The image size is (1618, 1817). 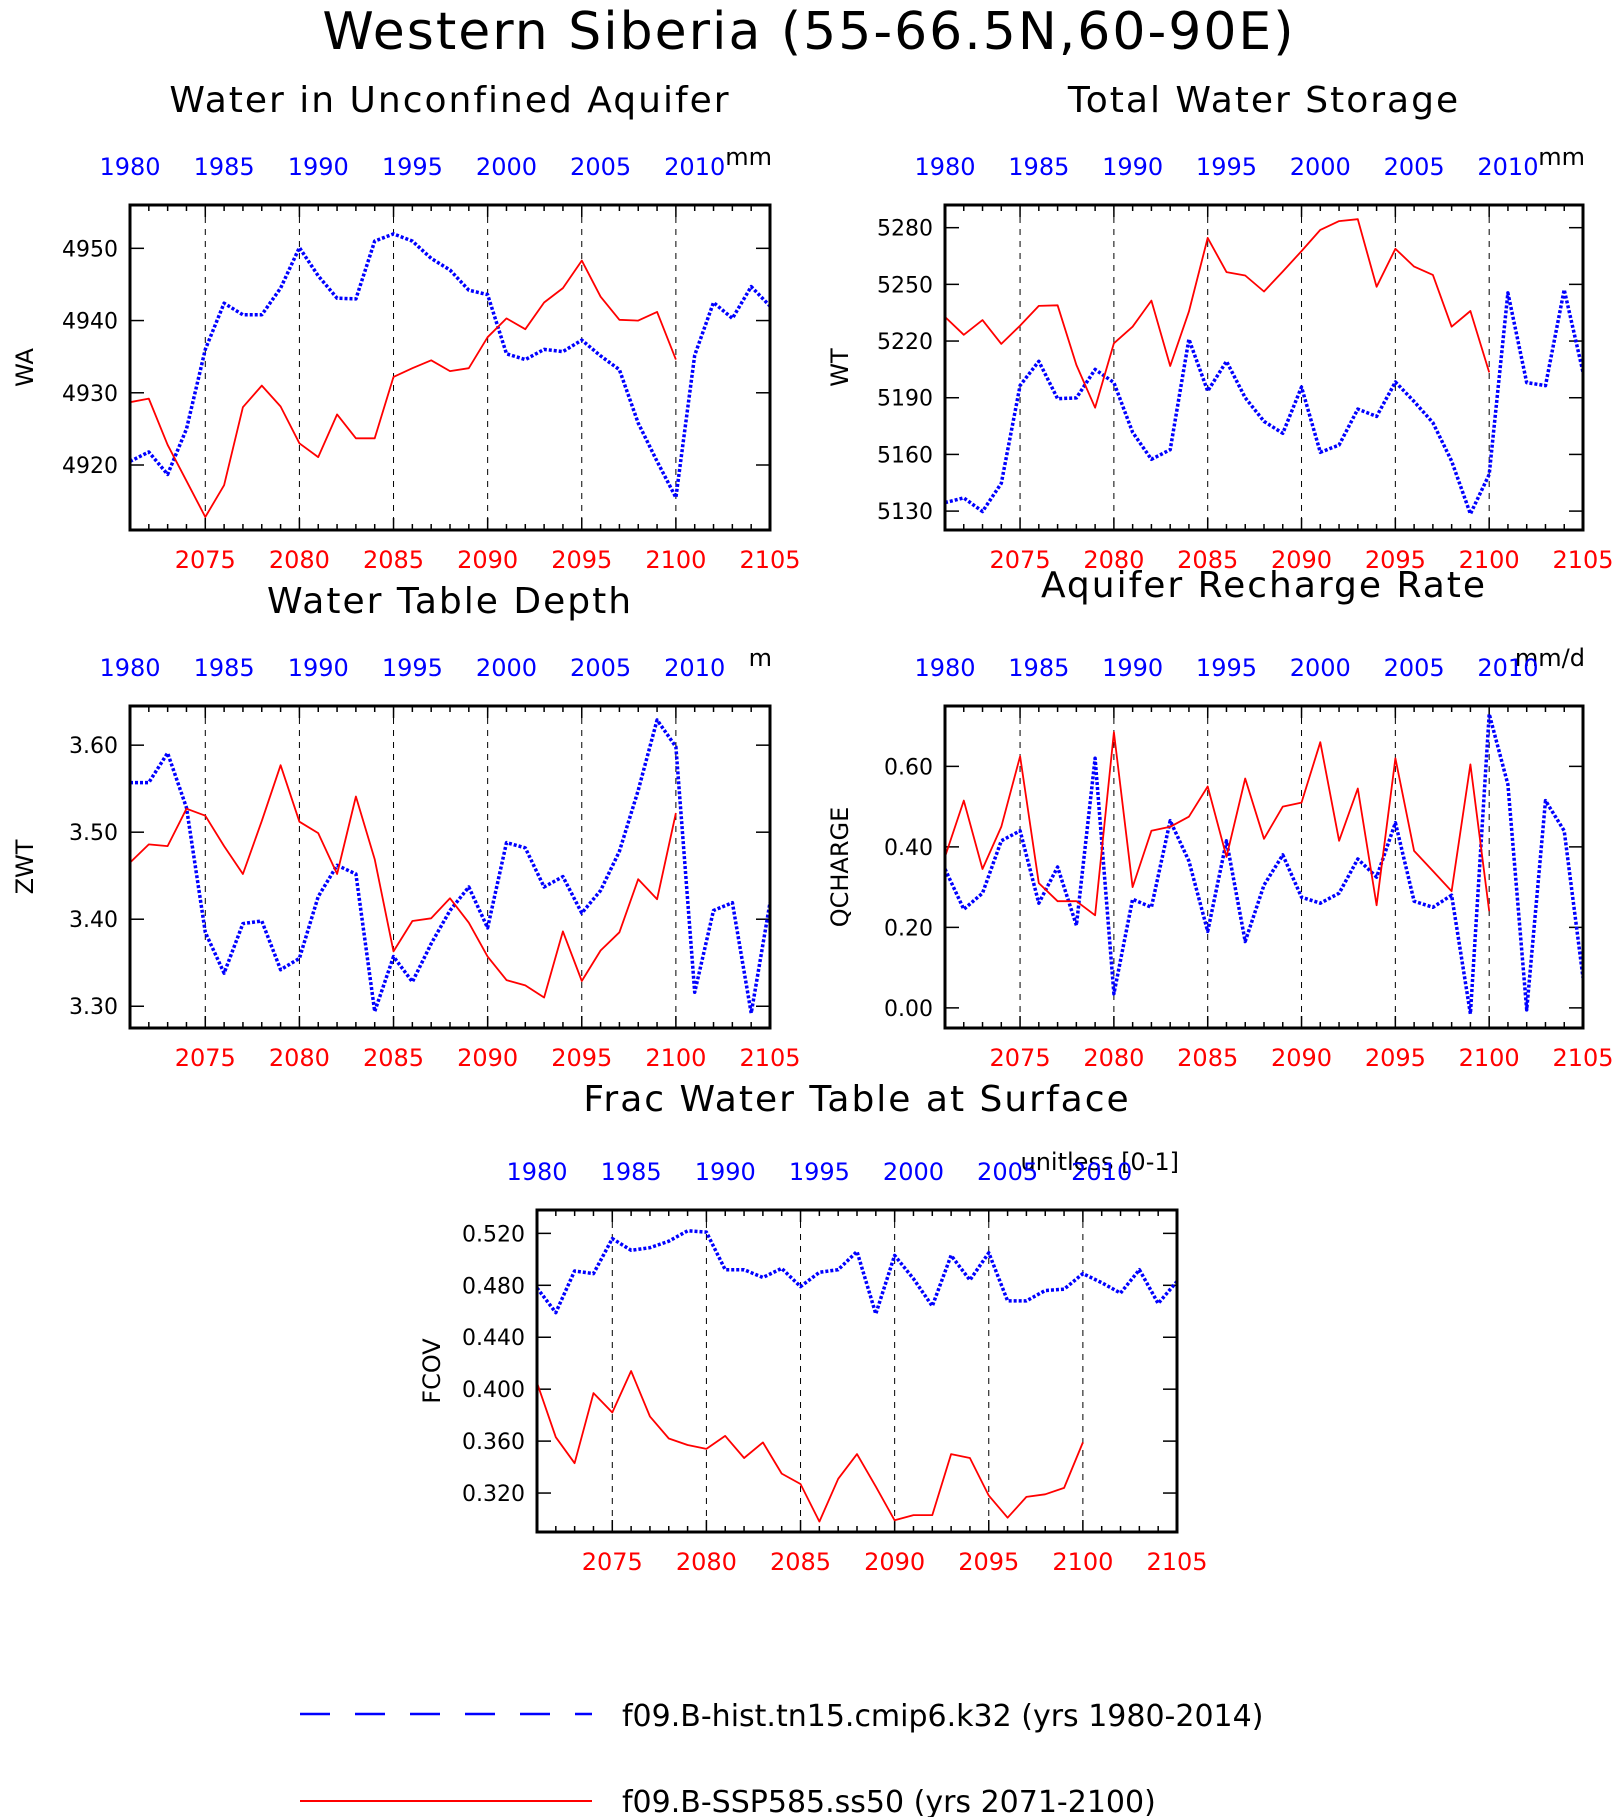 What do you see at coordinates (905, 512) in the screenshot?
I see `y-tick-label: 5130` at bounding box center [905, 512].